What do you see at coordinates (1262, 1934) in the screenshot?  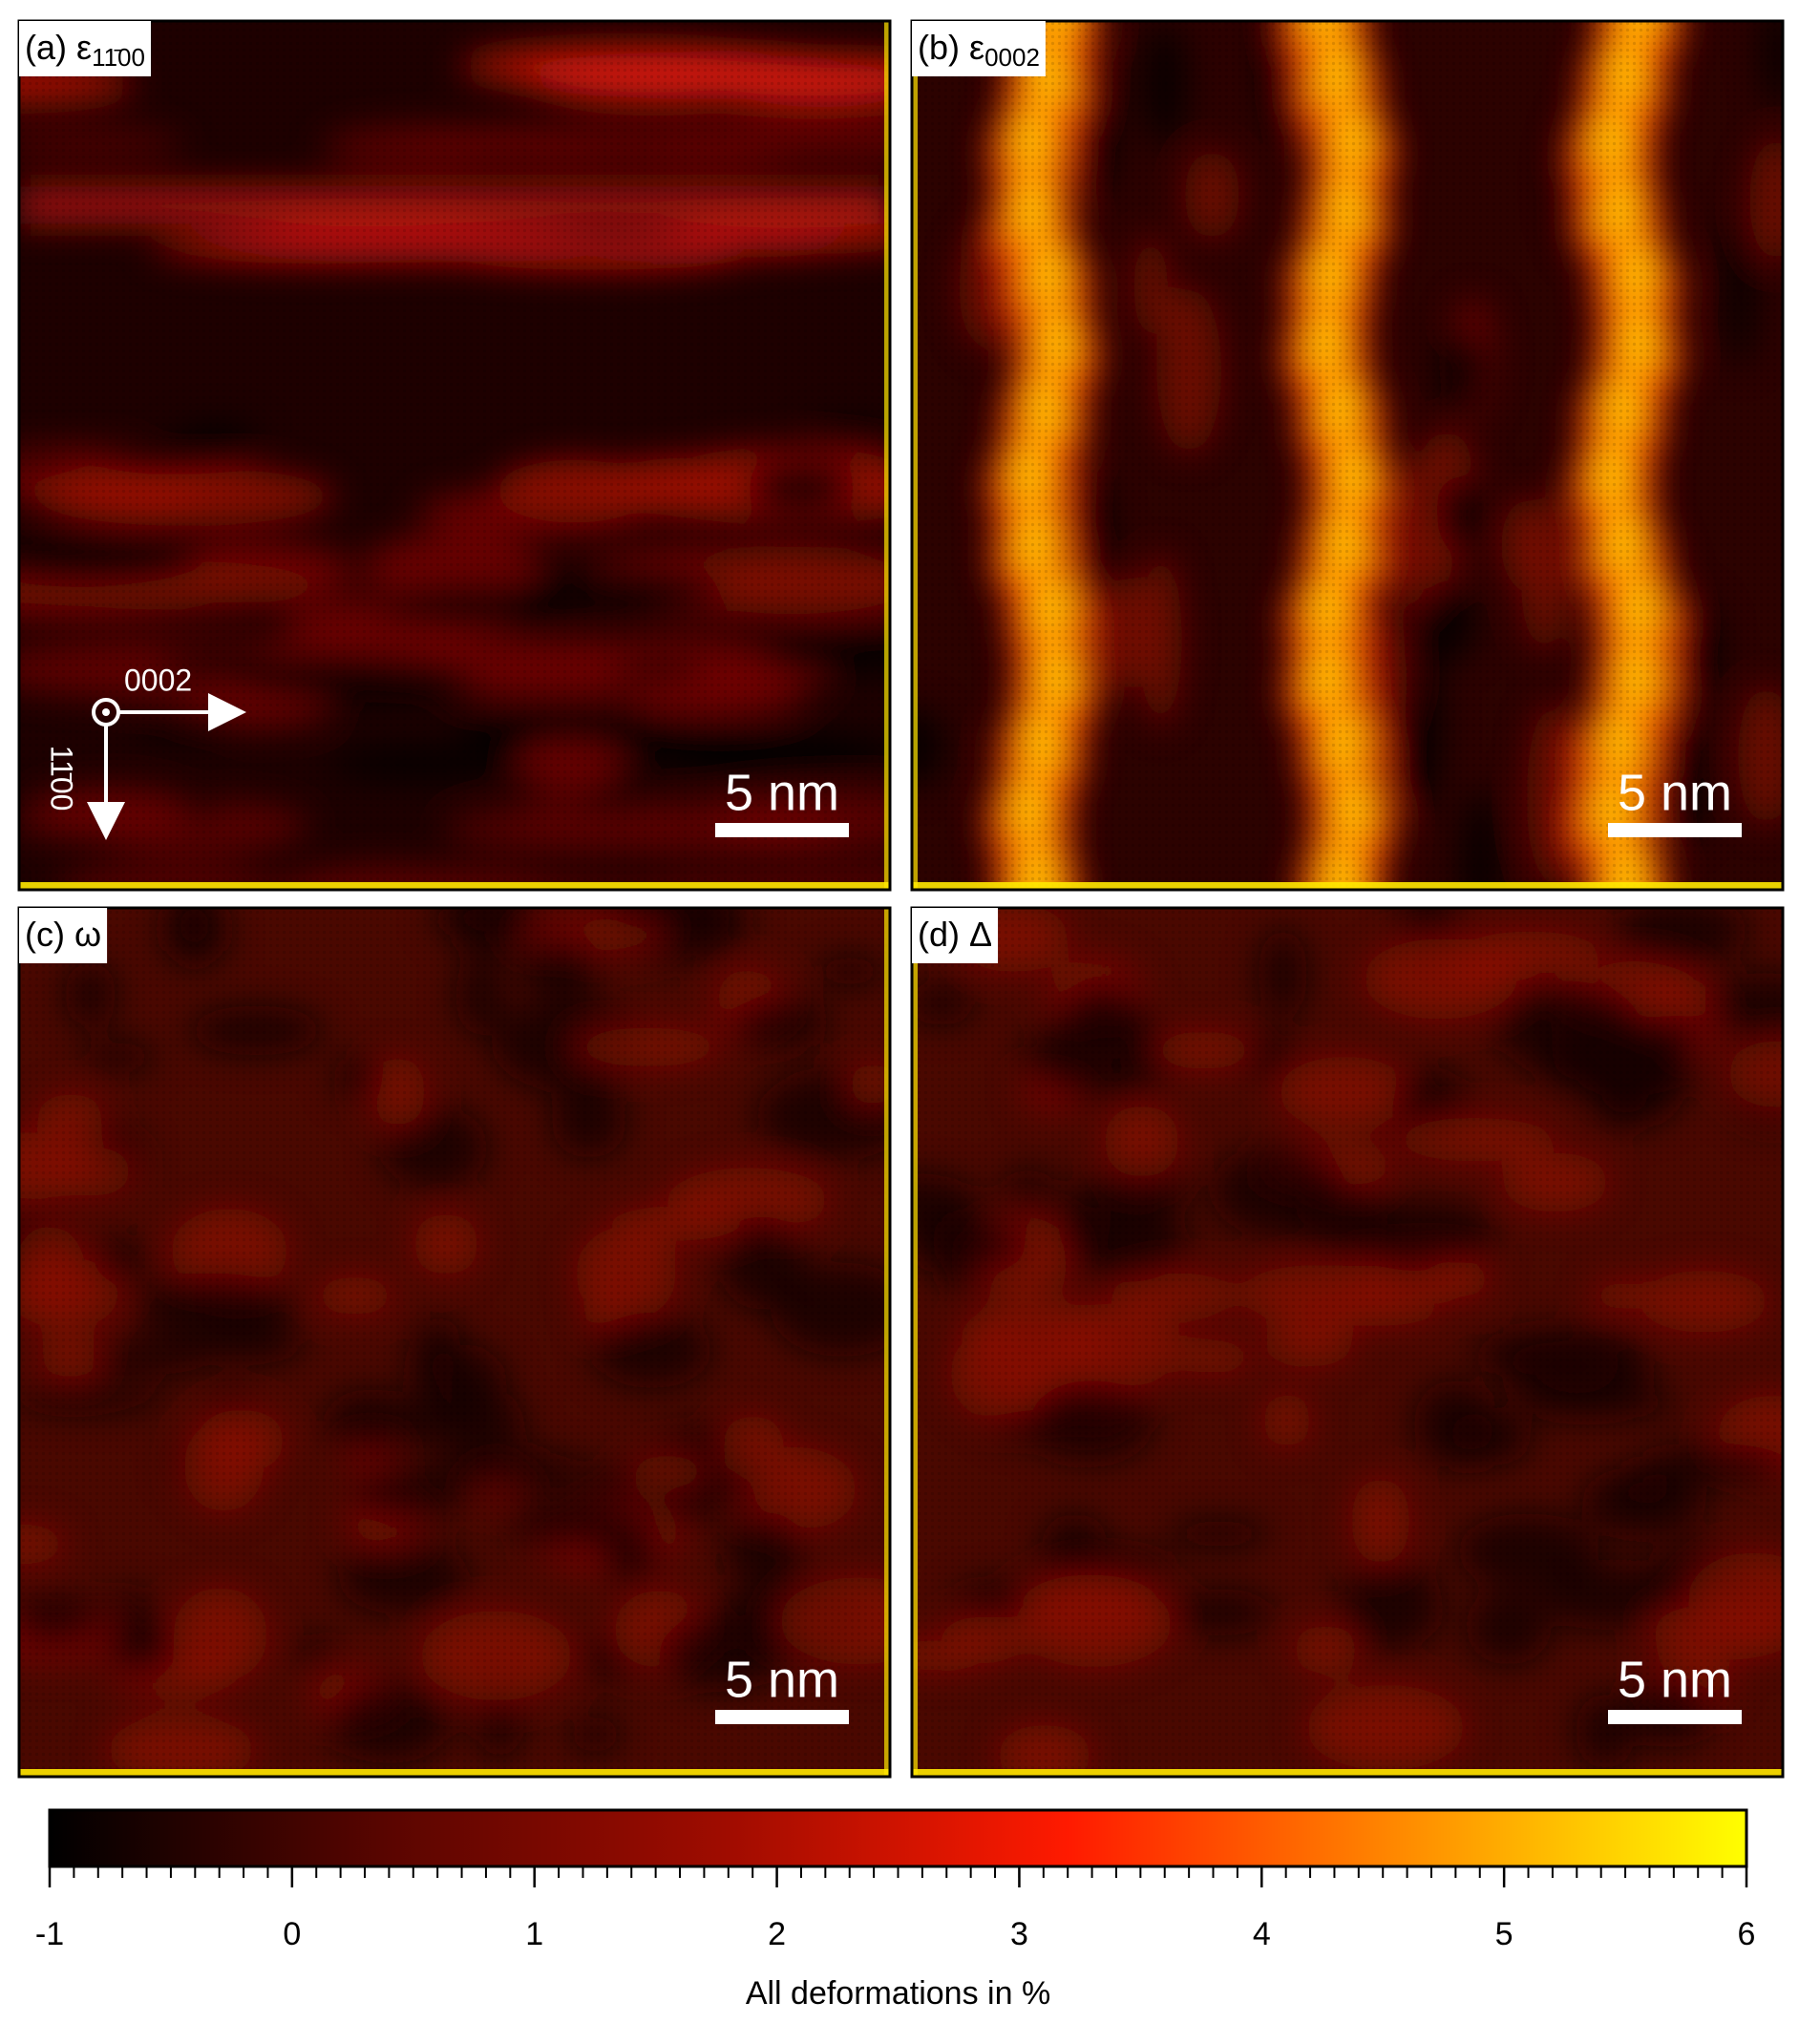 I see `tick-label: 4` at bounding box center [1262, 1934].